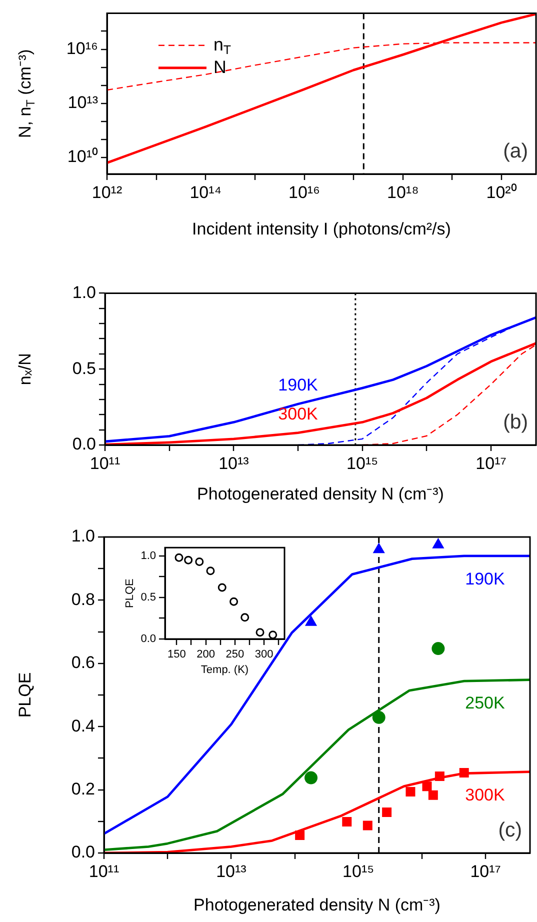 The image size is (537, 922). I want to click on x-tick-label: 10¹⁸, so click(403, 192).